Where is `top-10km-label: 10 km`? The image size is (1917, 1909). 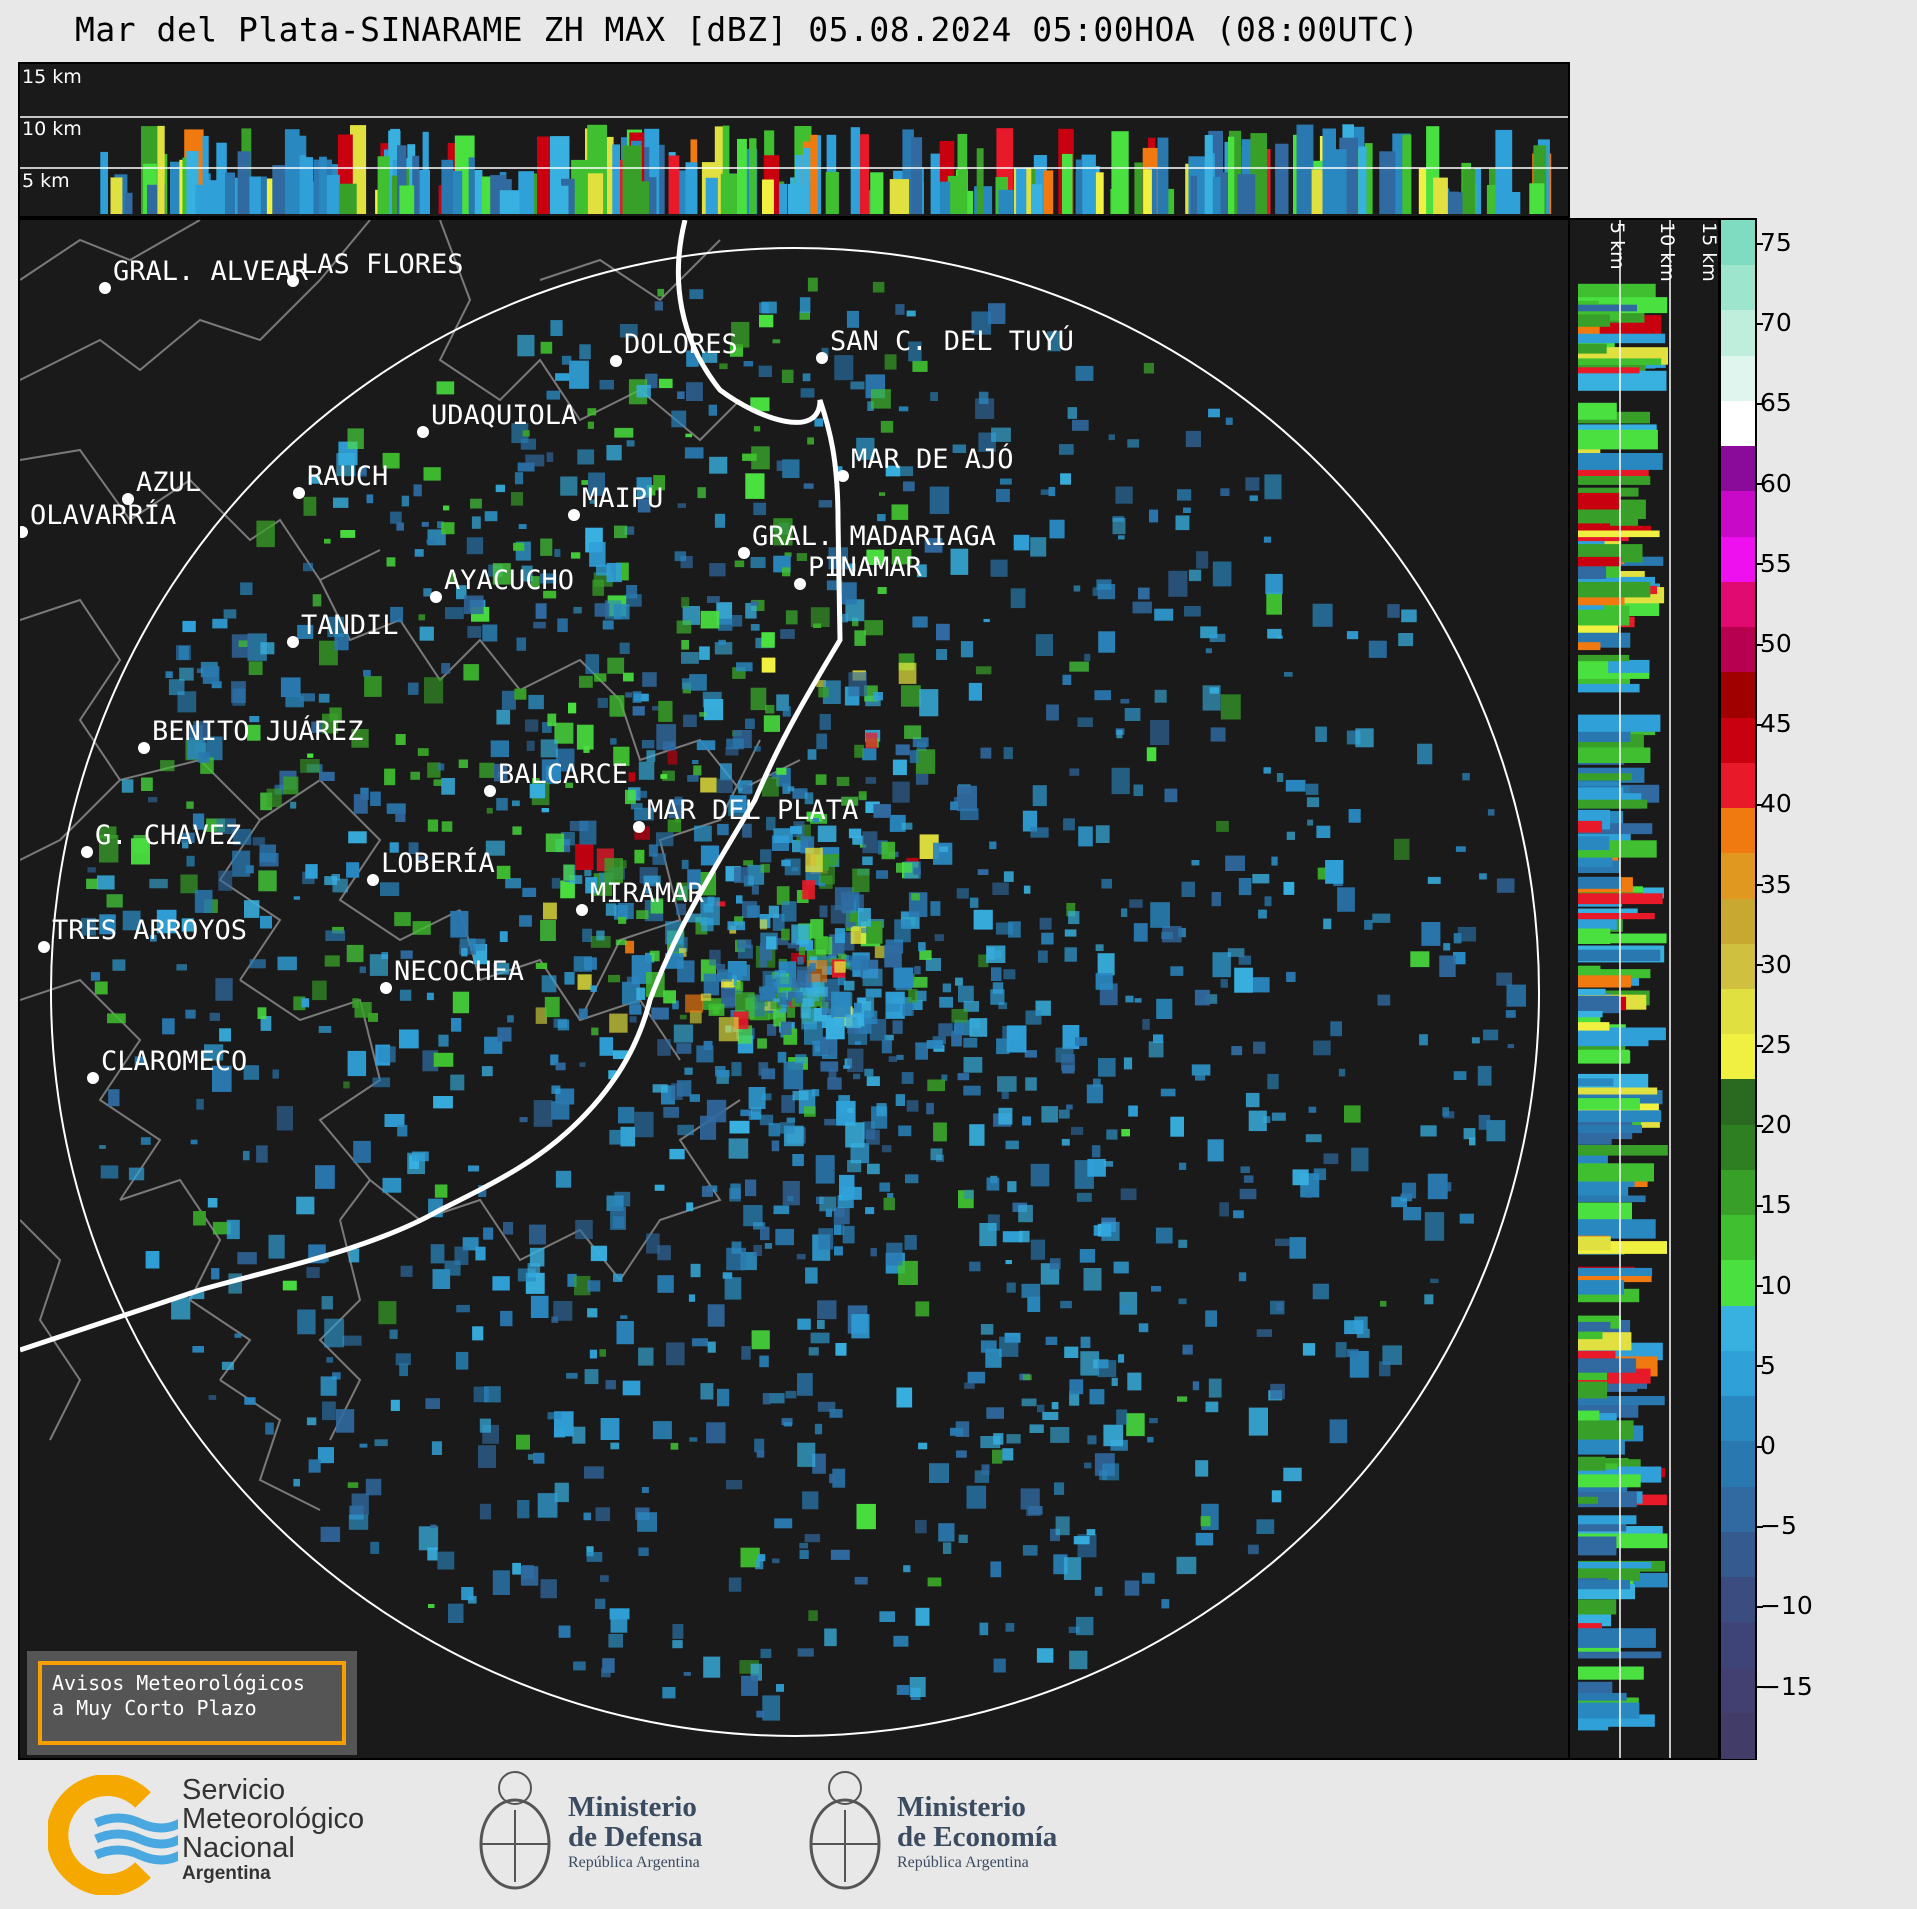 top-10km-label: 10 km is located at coordinates (52, 129).